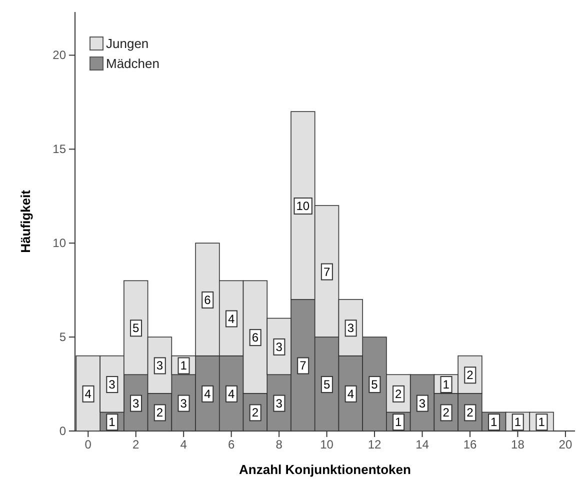 The width and height of the screenshot is (586, 479). What do you see at coordinates (565, 445) in the screenshot?
I see `x-tick-label: 20` at bounding box center [565, 445].